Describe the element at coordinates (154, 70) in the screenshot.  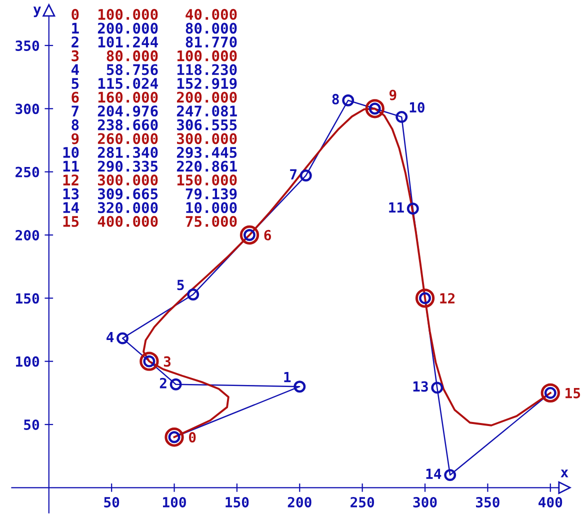
I see `annotation: 4 58.756 118.230` at that location.